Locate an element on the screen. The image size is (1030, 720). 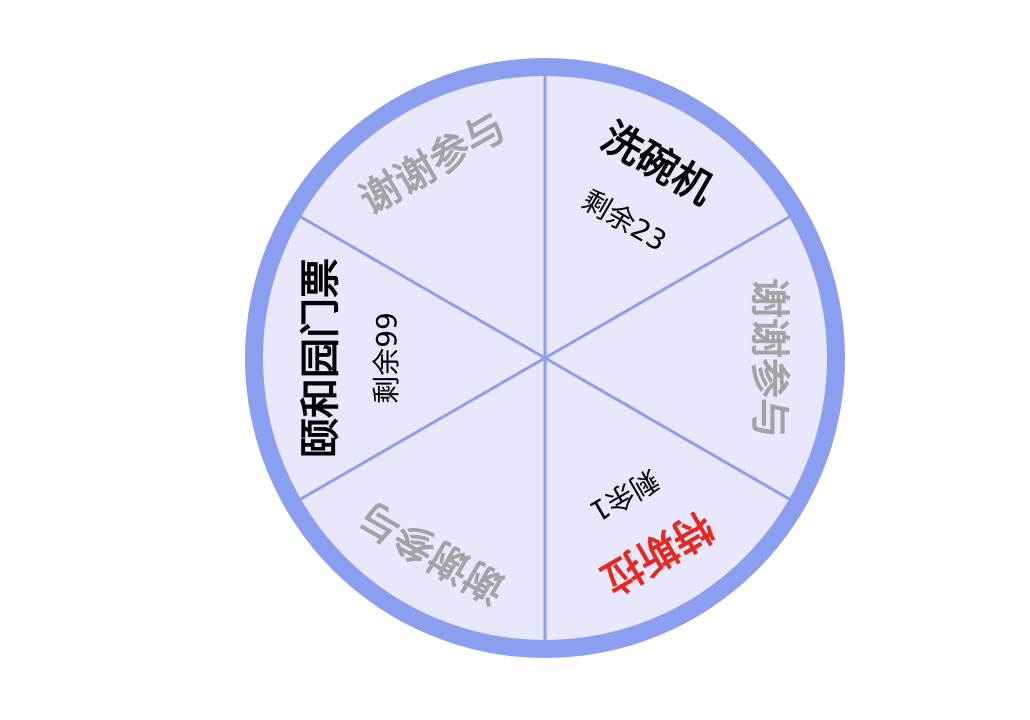
segment-prize-label: 颐和园门票 is located at coordinates (321, 358).